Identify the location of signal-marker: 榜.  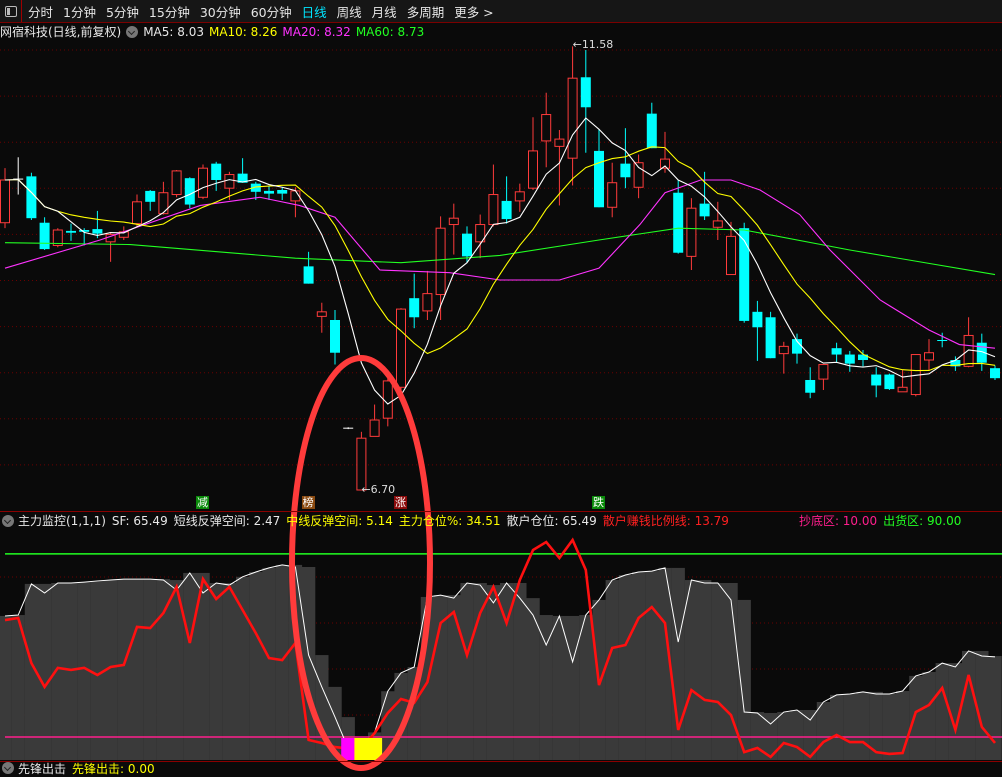
(308, 502).